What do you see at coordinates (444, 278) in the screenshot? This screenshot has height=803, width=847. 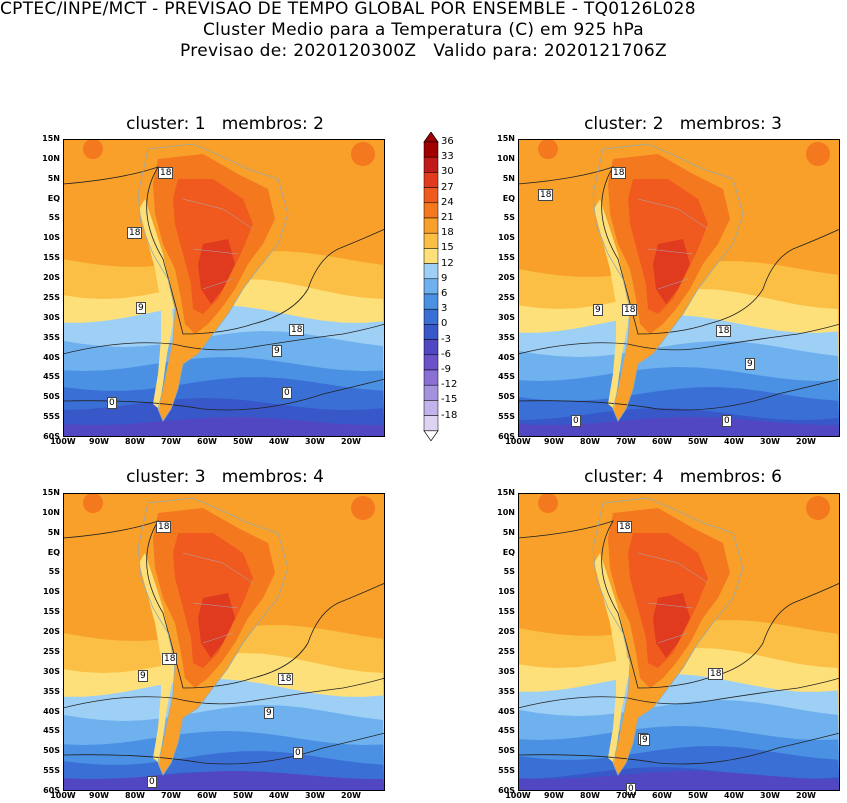 I see `colorbar-label: 9` at bounding box center [444, 278].